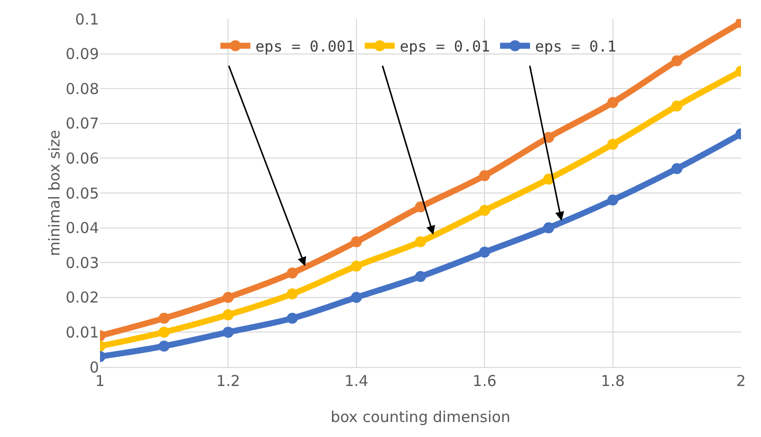  Describe the element at coordinates (228, 381) in the screenshot. I see `x-tick-label: 1.2` at that location.